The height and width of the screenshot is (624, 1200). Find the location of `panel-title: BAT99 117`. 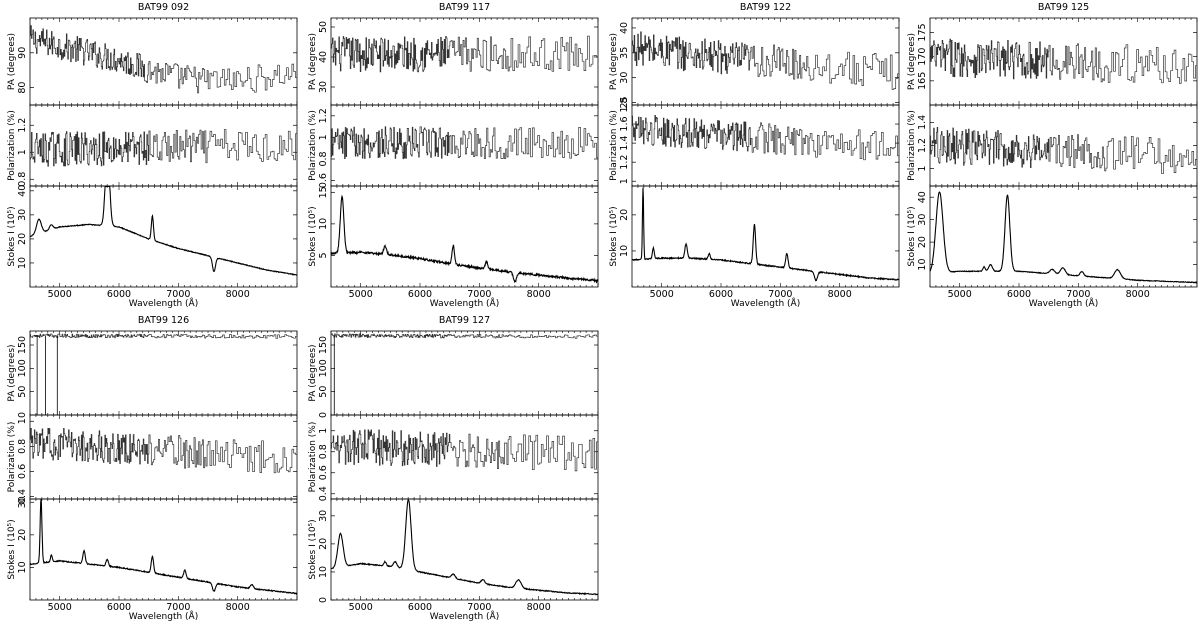

panel-title: BAT99 117 is located at coordinates (464, 7).